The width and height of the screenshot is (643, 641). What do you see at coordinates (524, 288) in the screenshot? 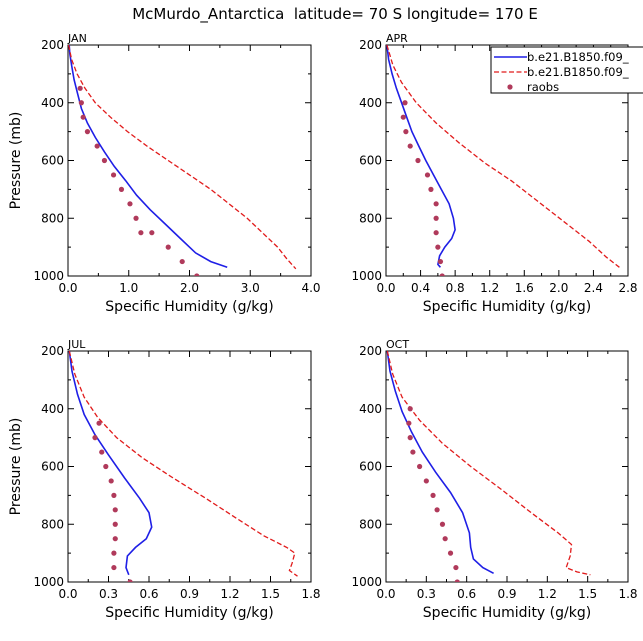
I see `x-tick-label: 1.6` at bounding box center [524, 288].